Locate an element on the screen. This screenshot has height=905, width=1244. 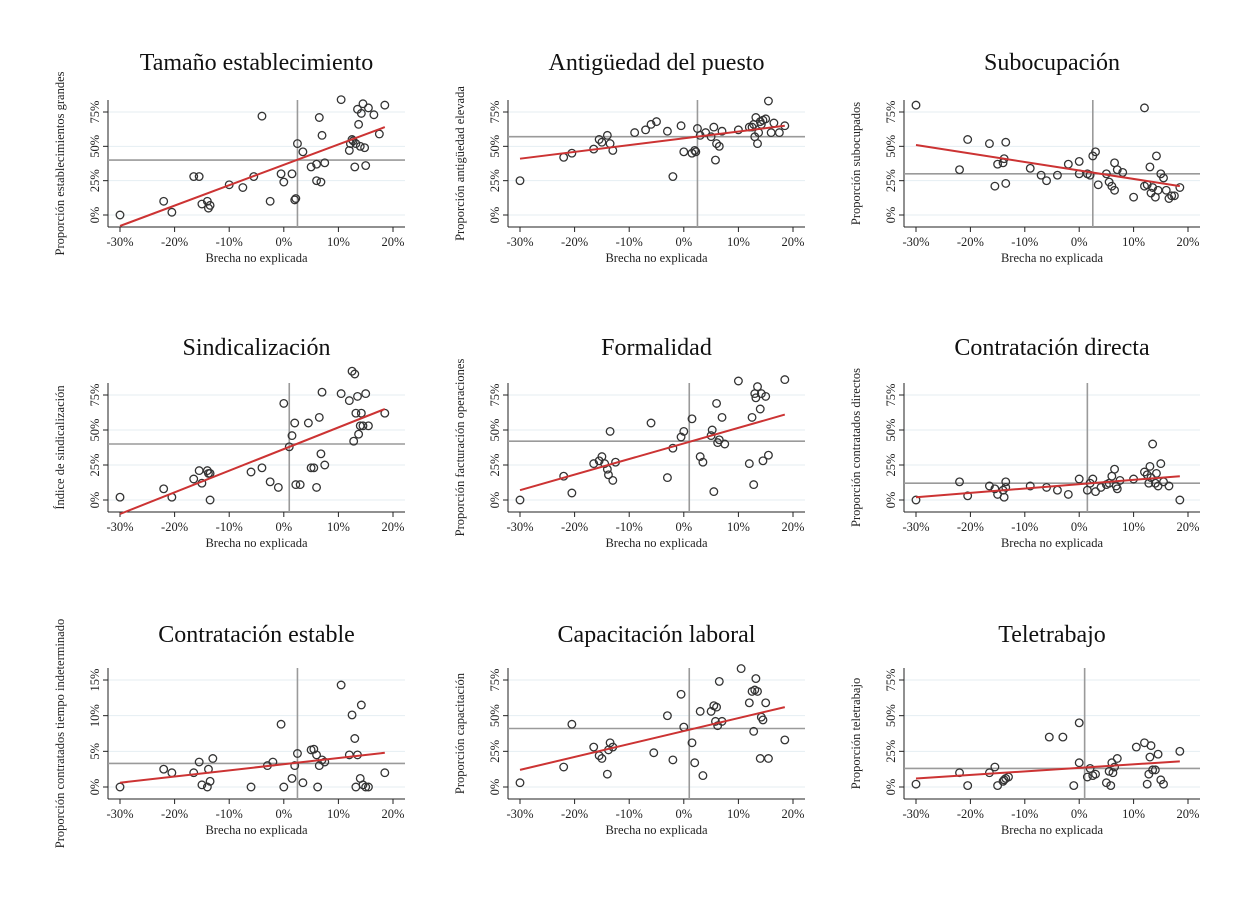
fit-line is located at coordinates (252, 767).